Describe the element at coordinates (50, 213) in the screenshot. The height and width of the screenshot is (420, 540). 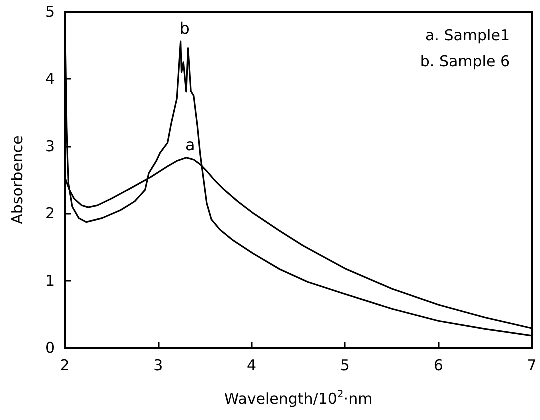
I see `y-tick-label: 2` at that location.